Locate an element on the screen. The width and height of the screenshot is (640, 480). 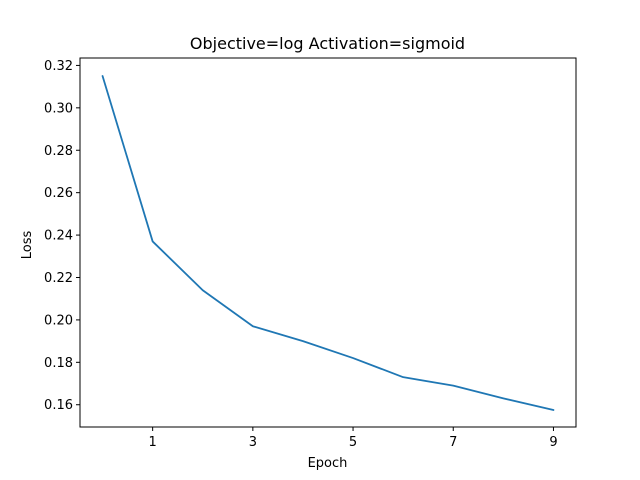
y-tick-label: 0.24 is located at coordinates (58, 236).